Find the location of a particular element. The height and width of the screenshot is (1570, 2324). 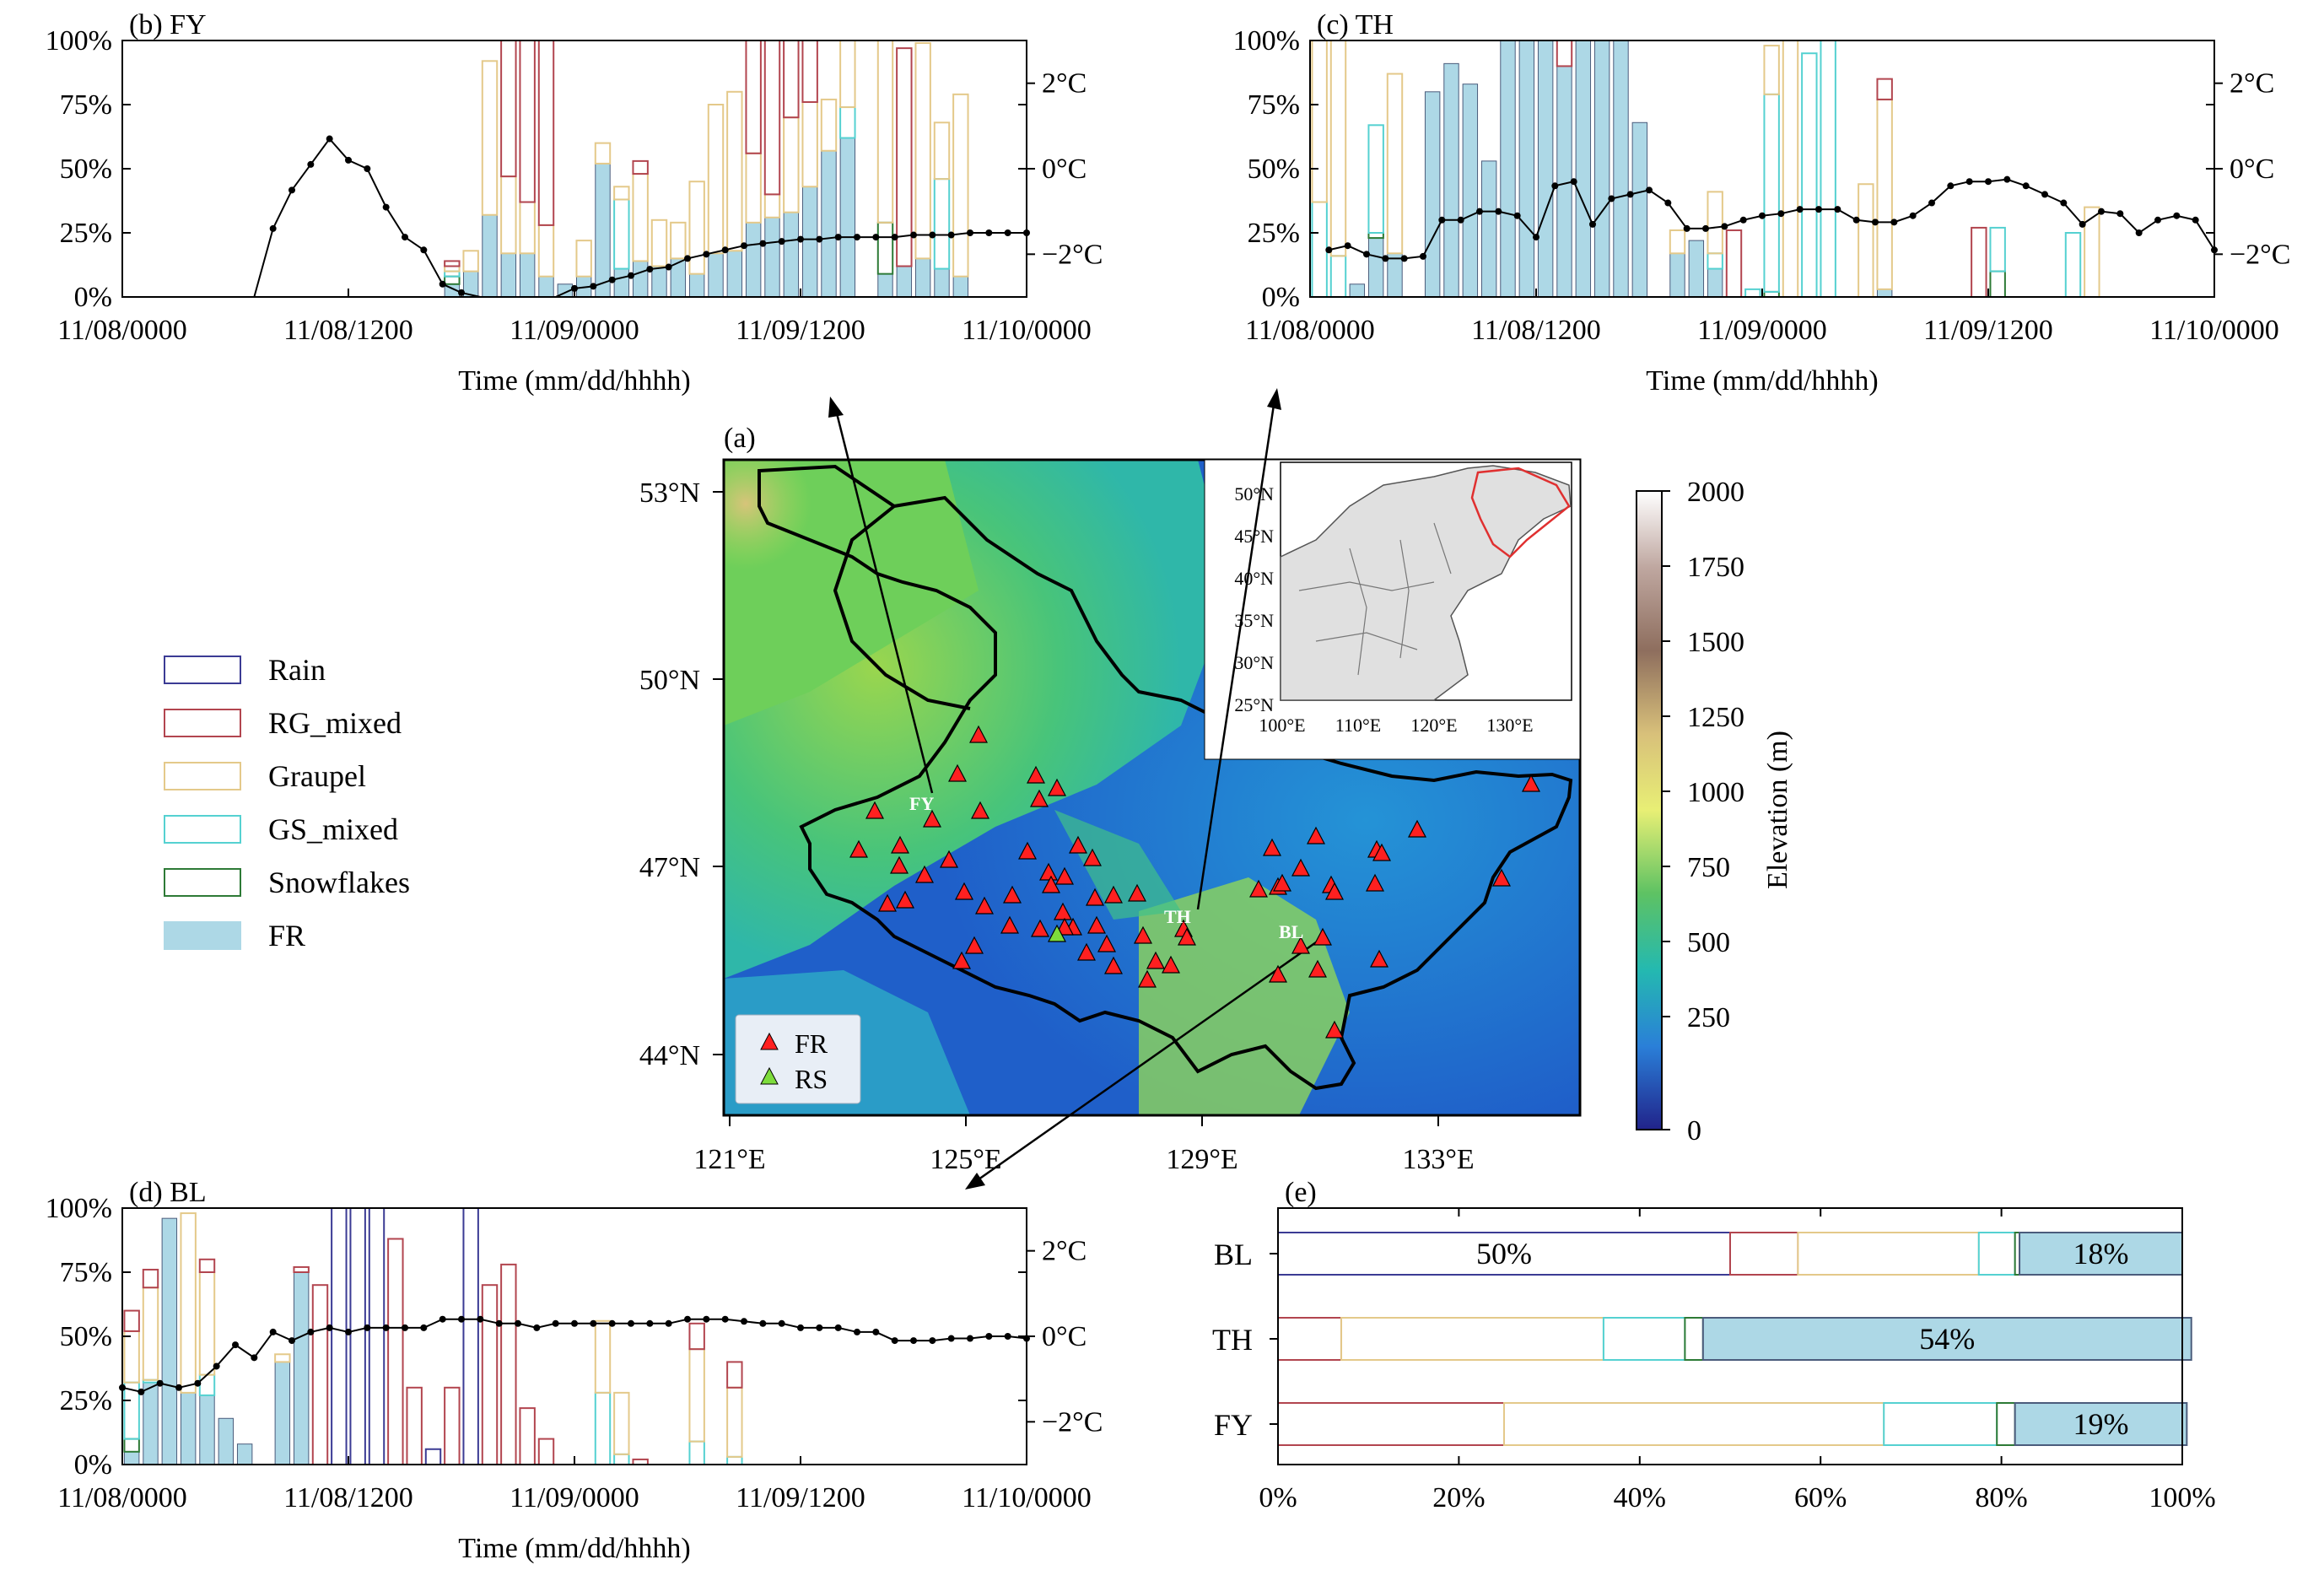

y2-tick-label: 2°C is located at coordinates (1064, 84).